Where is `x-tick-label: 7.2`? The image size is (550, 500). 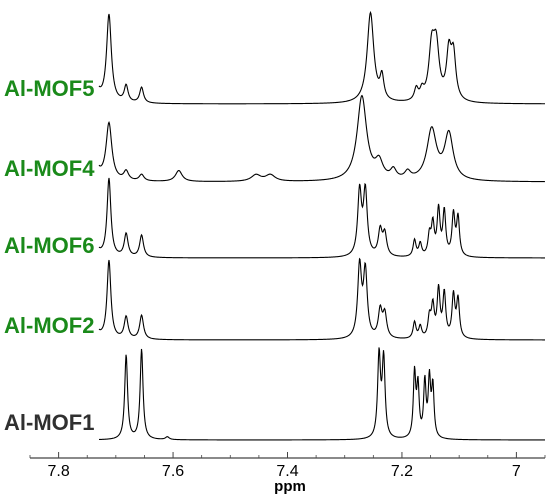 x-tick-label: 7.2 is located at coordinates (402, 471).